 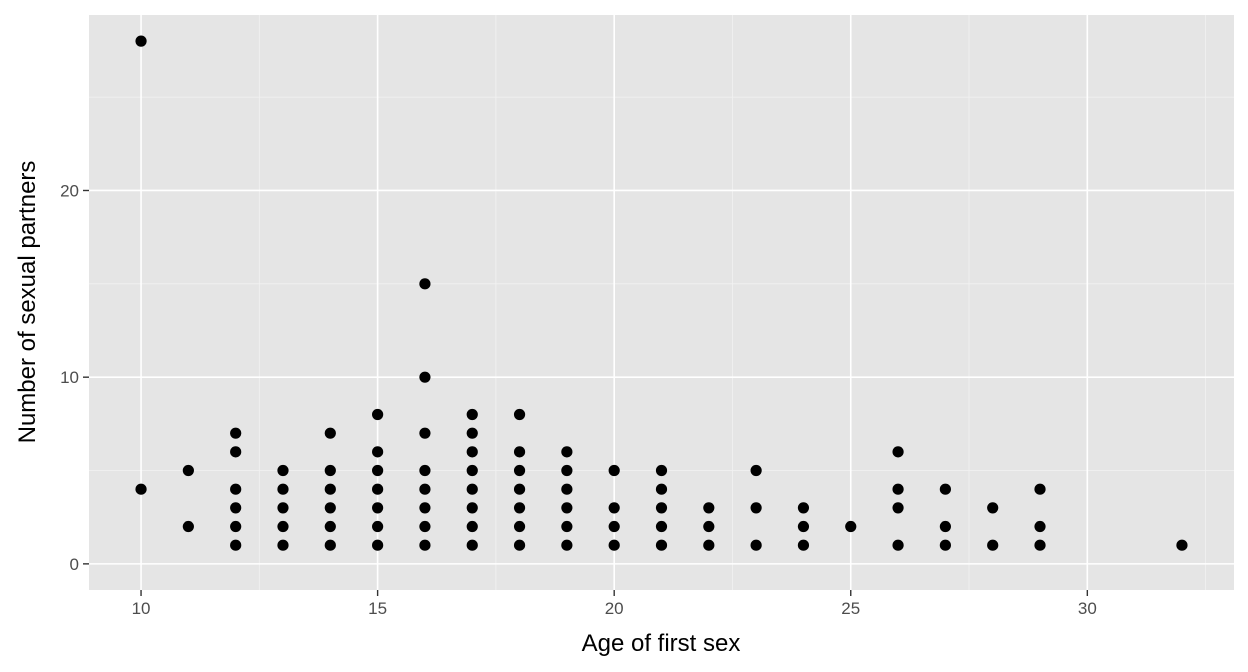 I want to click on x-tick-label: 15, so click(x=377, y=608).